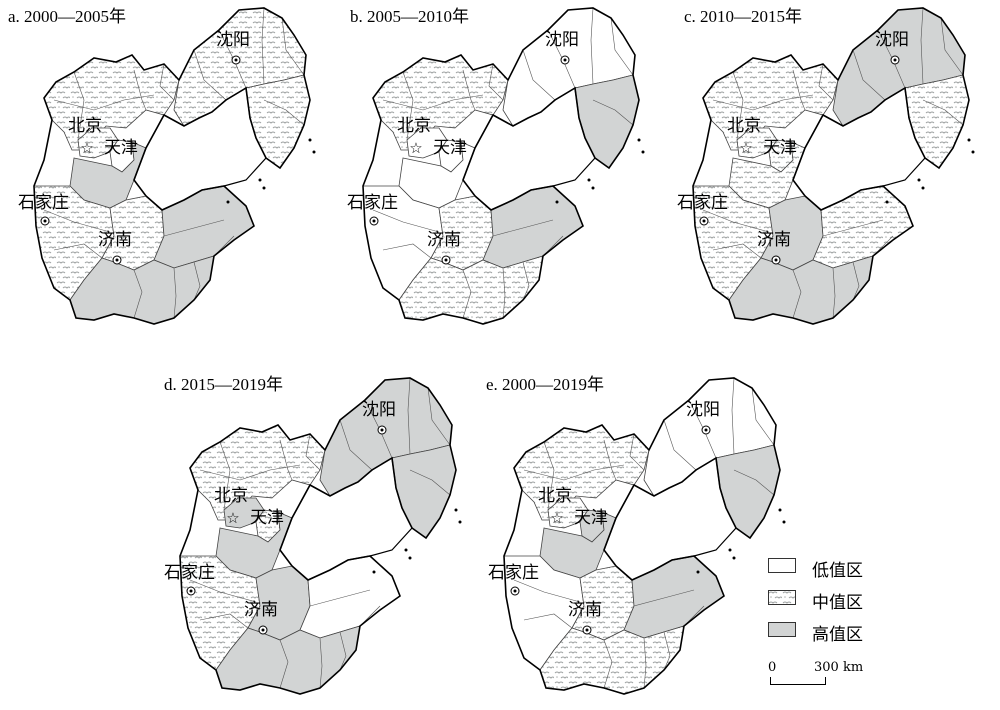 The image size is (1000, 710). Describe the element at coordinates (644, 536) in the screenshot. I see `map-svg-e: ☆` at that location.